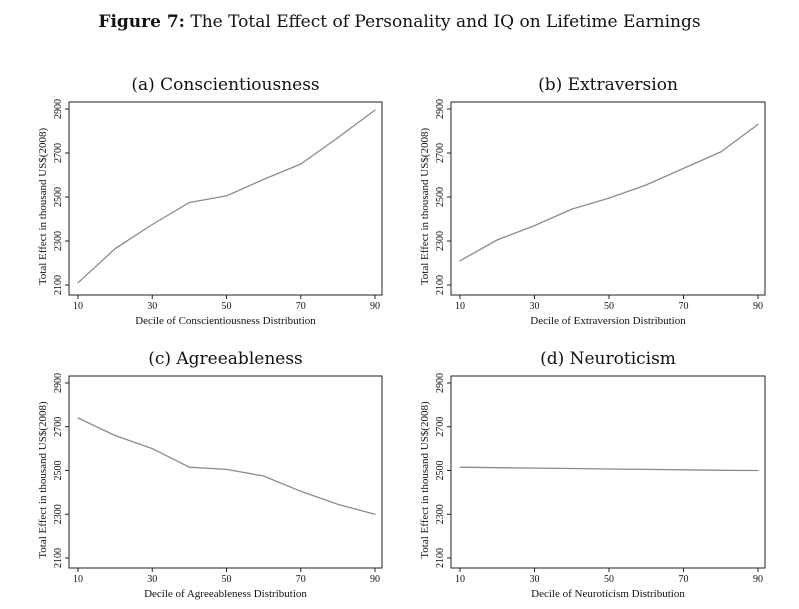 The width and height of the screenshot is (799, 609). What do you see at coordinates (141, 22) in the screenshot?
I see `figure-label: Figure 7:` at bounding box center [141, 22].